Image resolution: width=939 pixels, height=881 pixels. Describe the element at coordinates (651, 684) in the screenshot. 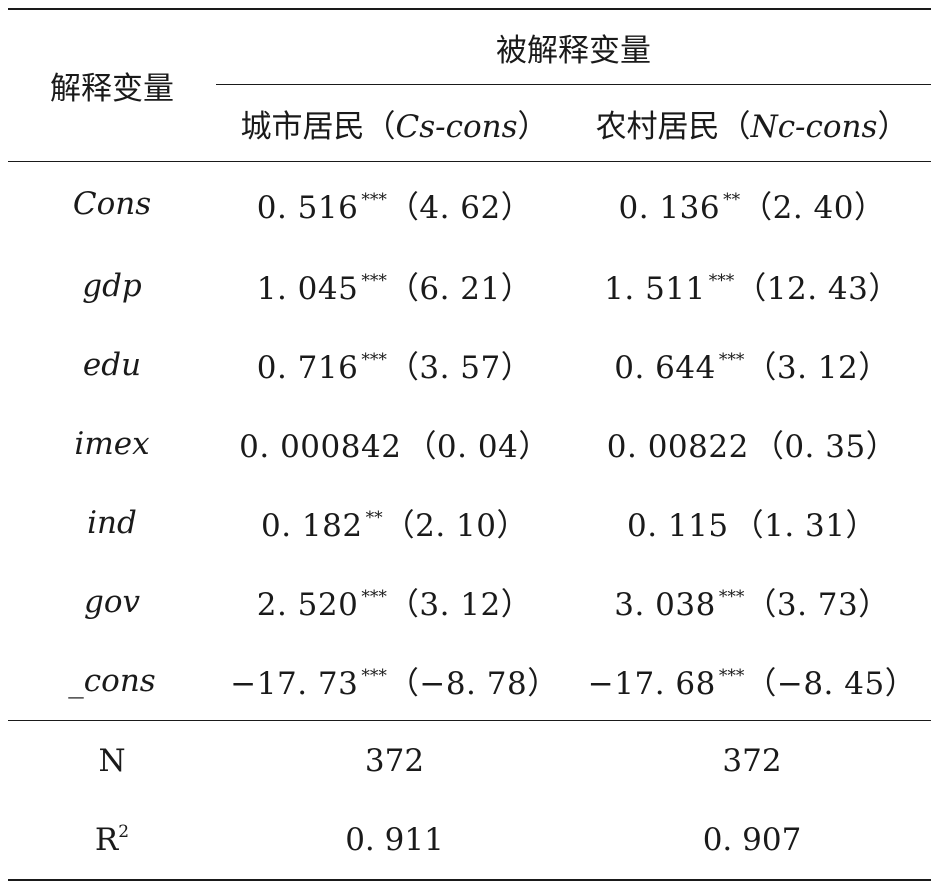

I see `coefficient: −17. 68` at that location.